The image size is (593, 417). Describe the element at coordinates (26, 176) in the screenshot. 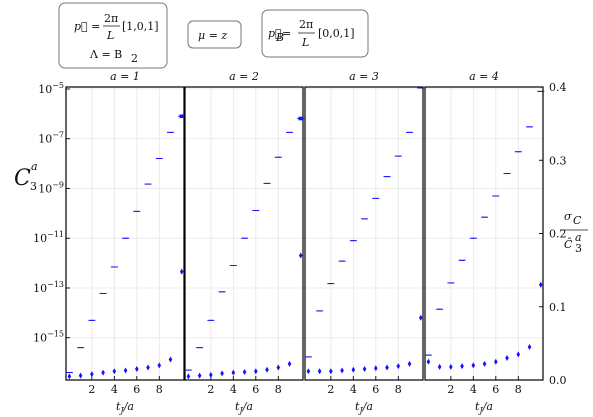

I see `left-axis-label: C a 3` at that location.